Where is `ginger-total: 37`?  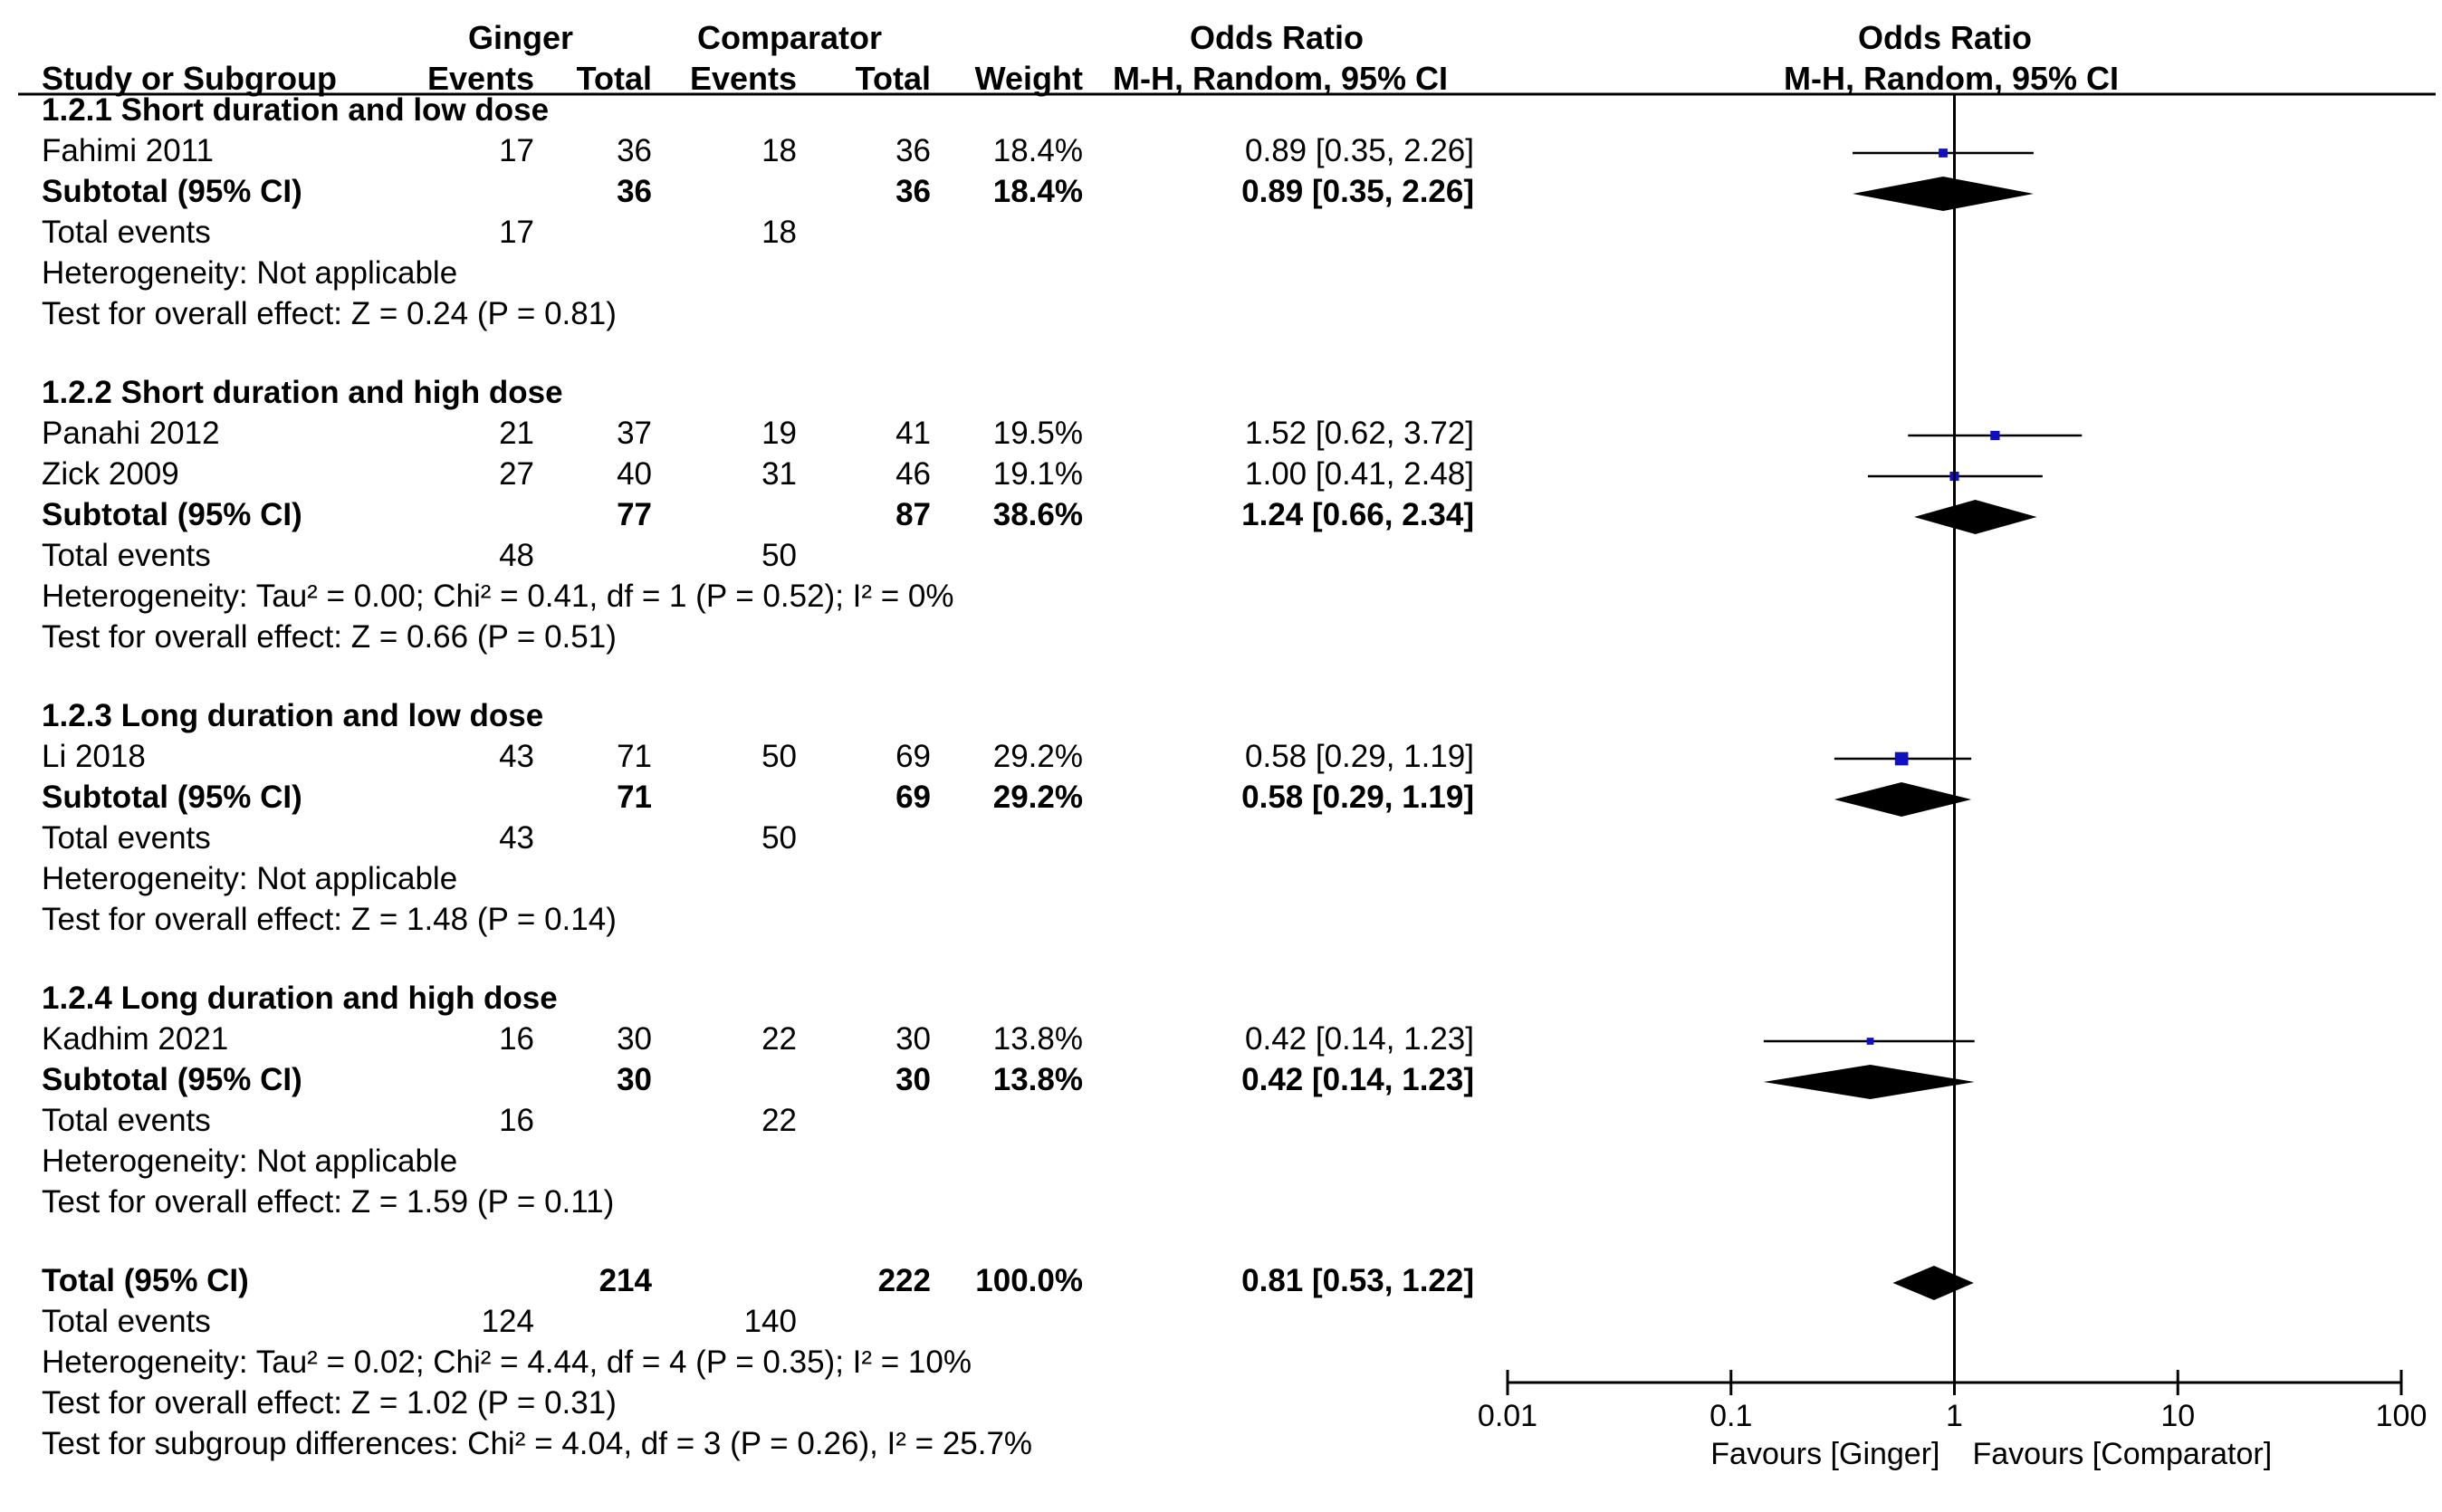
ginger-total: 37 is located at coordinates (634, 433).